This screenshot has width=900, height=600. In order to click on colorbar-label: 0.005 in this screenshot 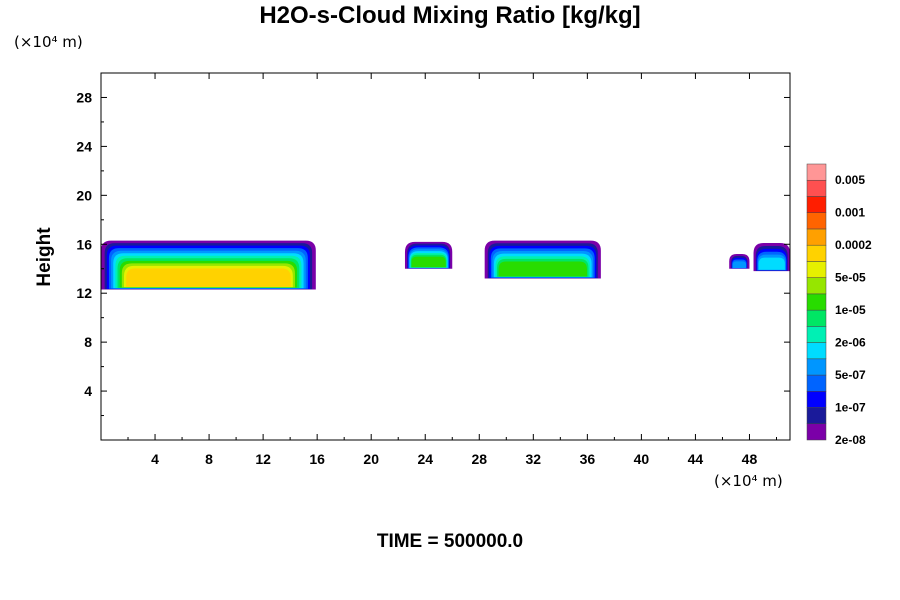, I will do `click(850, 180)`.